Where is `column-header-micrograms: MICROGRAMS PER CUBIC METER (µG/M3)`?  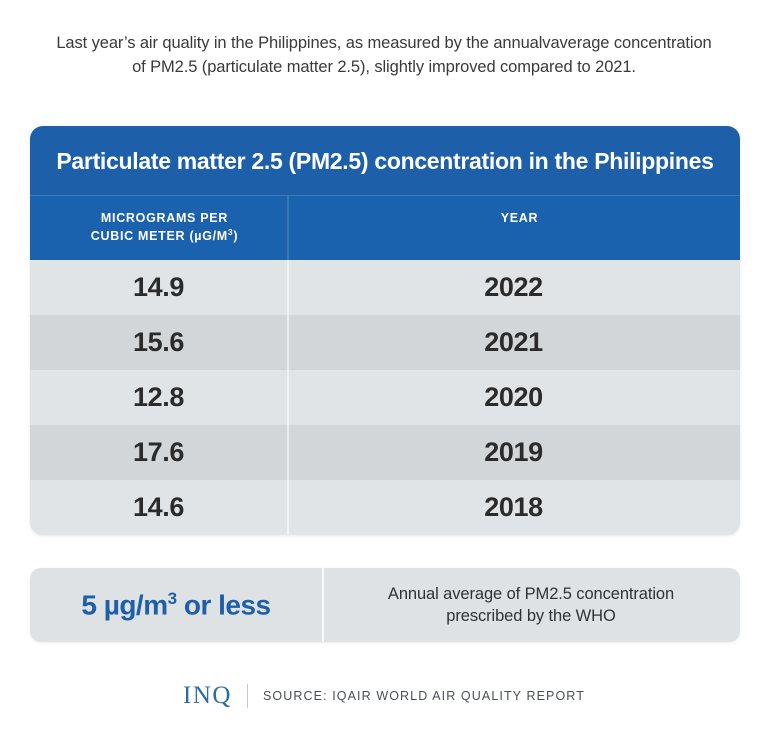 column-header-micrograms: MICROGRAMS PER CUBIC METER (µG/M3) is located at coordinates (164, 228).